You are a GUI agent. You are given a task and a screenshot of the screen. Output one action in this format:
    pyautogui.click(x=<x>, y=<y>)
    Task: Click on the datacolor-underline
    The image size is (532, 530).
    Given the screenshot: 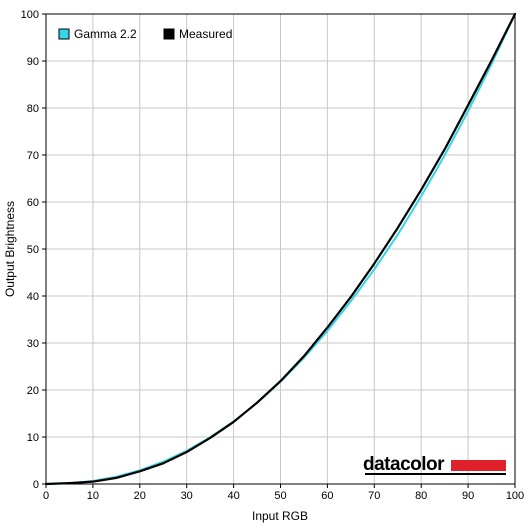 What is the action you would take?
    pyautogui.click(x=435, y=474)
    